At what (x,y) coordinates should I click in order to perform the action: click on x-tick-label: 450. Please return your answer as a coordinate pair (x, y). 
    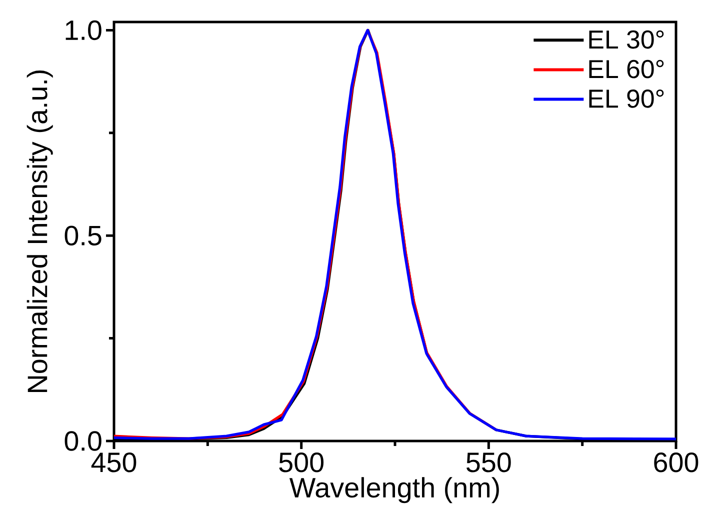
    Looking at the image, I should click on (113, 462).